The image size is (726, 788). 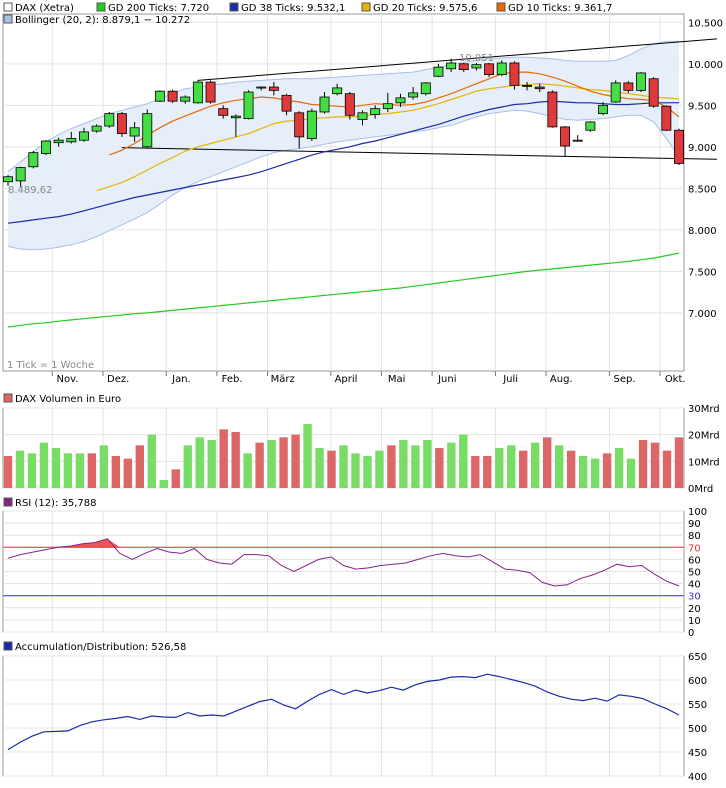 I want to click on rsi-y-tick-label: 80, so click(x=694, y=536).